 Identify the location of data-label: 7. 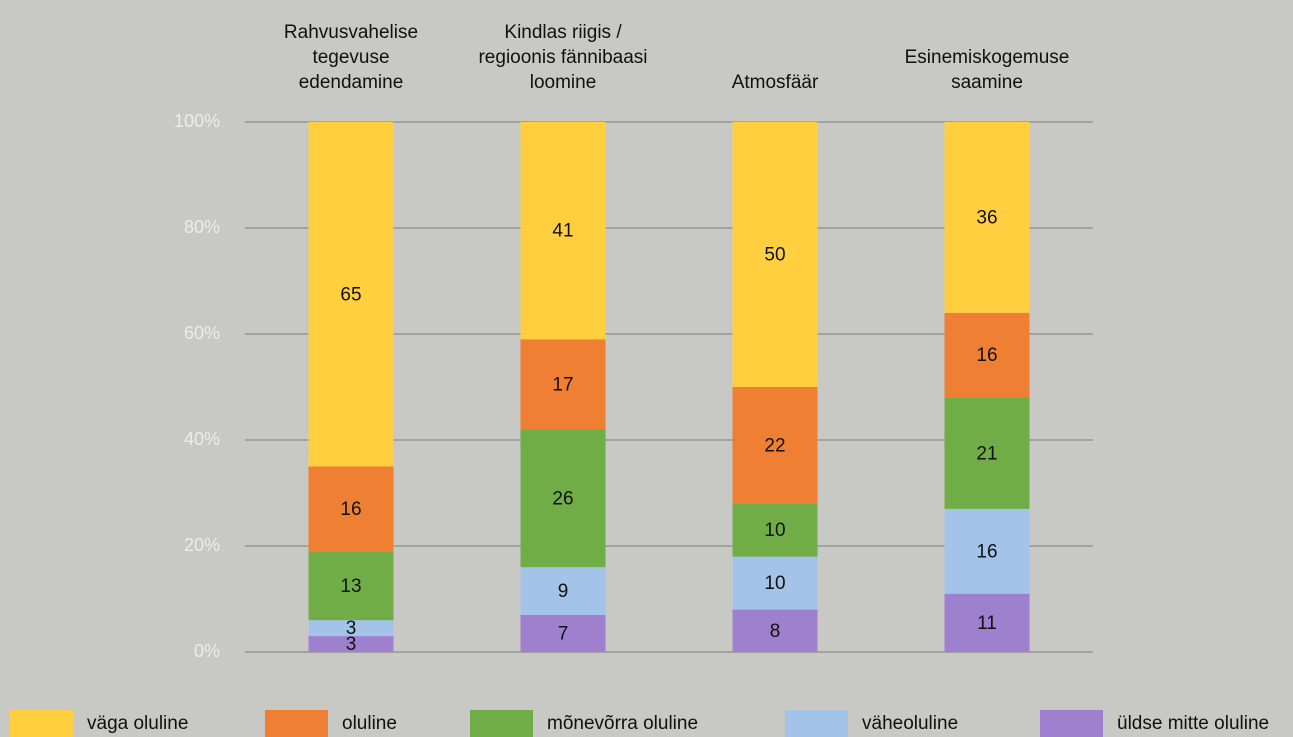
(563, 633).